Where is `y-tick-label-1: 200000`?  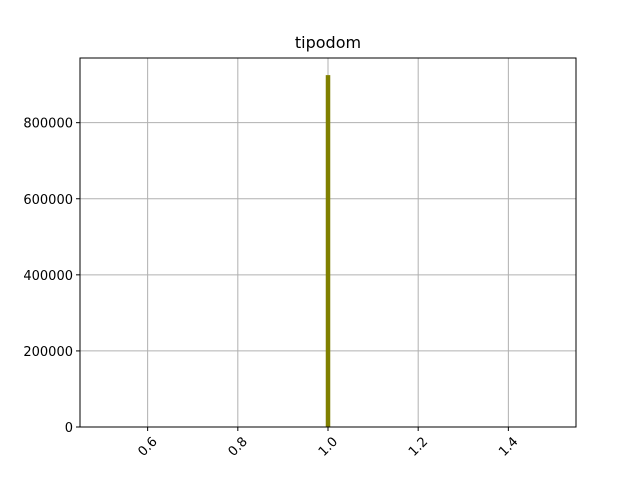
y-tick-label-1: 200000 is located at coordinates (48, 352).